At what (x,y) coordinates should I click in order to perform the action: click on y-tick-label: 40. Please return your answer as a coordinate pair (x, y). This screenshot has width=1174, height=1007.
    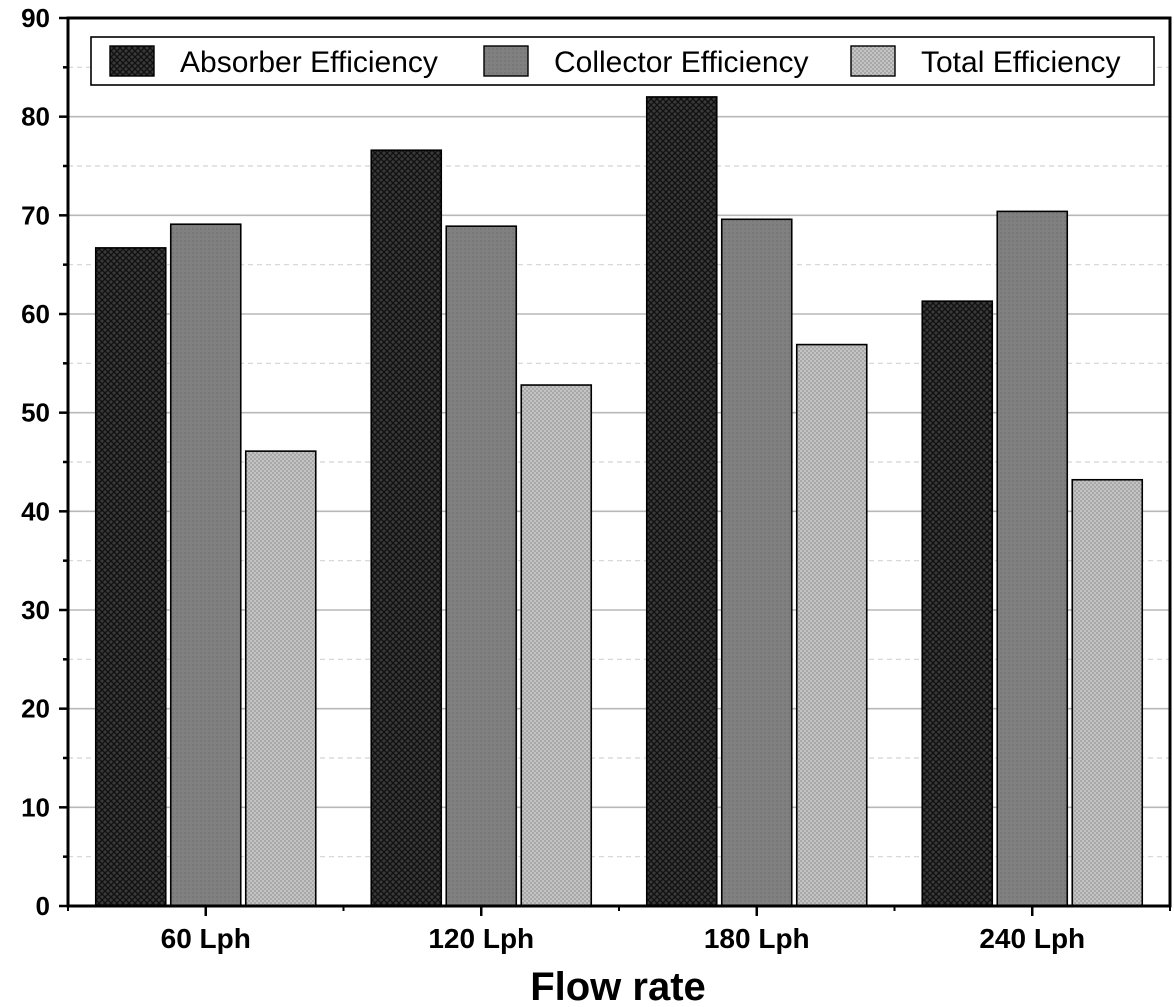
    Looking at the image, I should click on (35, 511).